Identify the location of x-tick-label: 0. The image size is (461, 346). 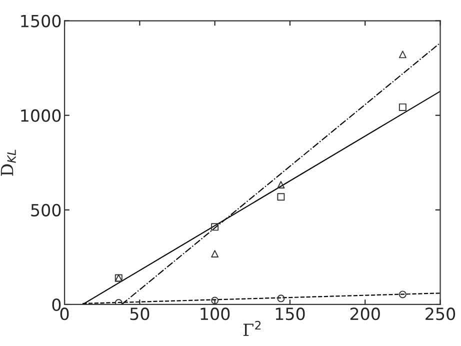
(64, 314).